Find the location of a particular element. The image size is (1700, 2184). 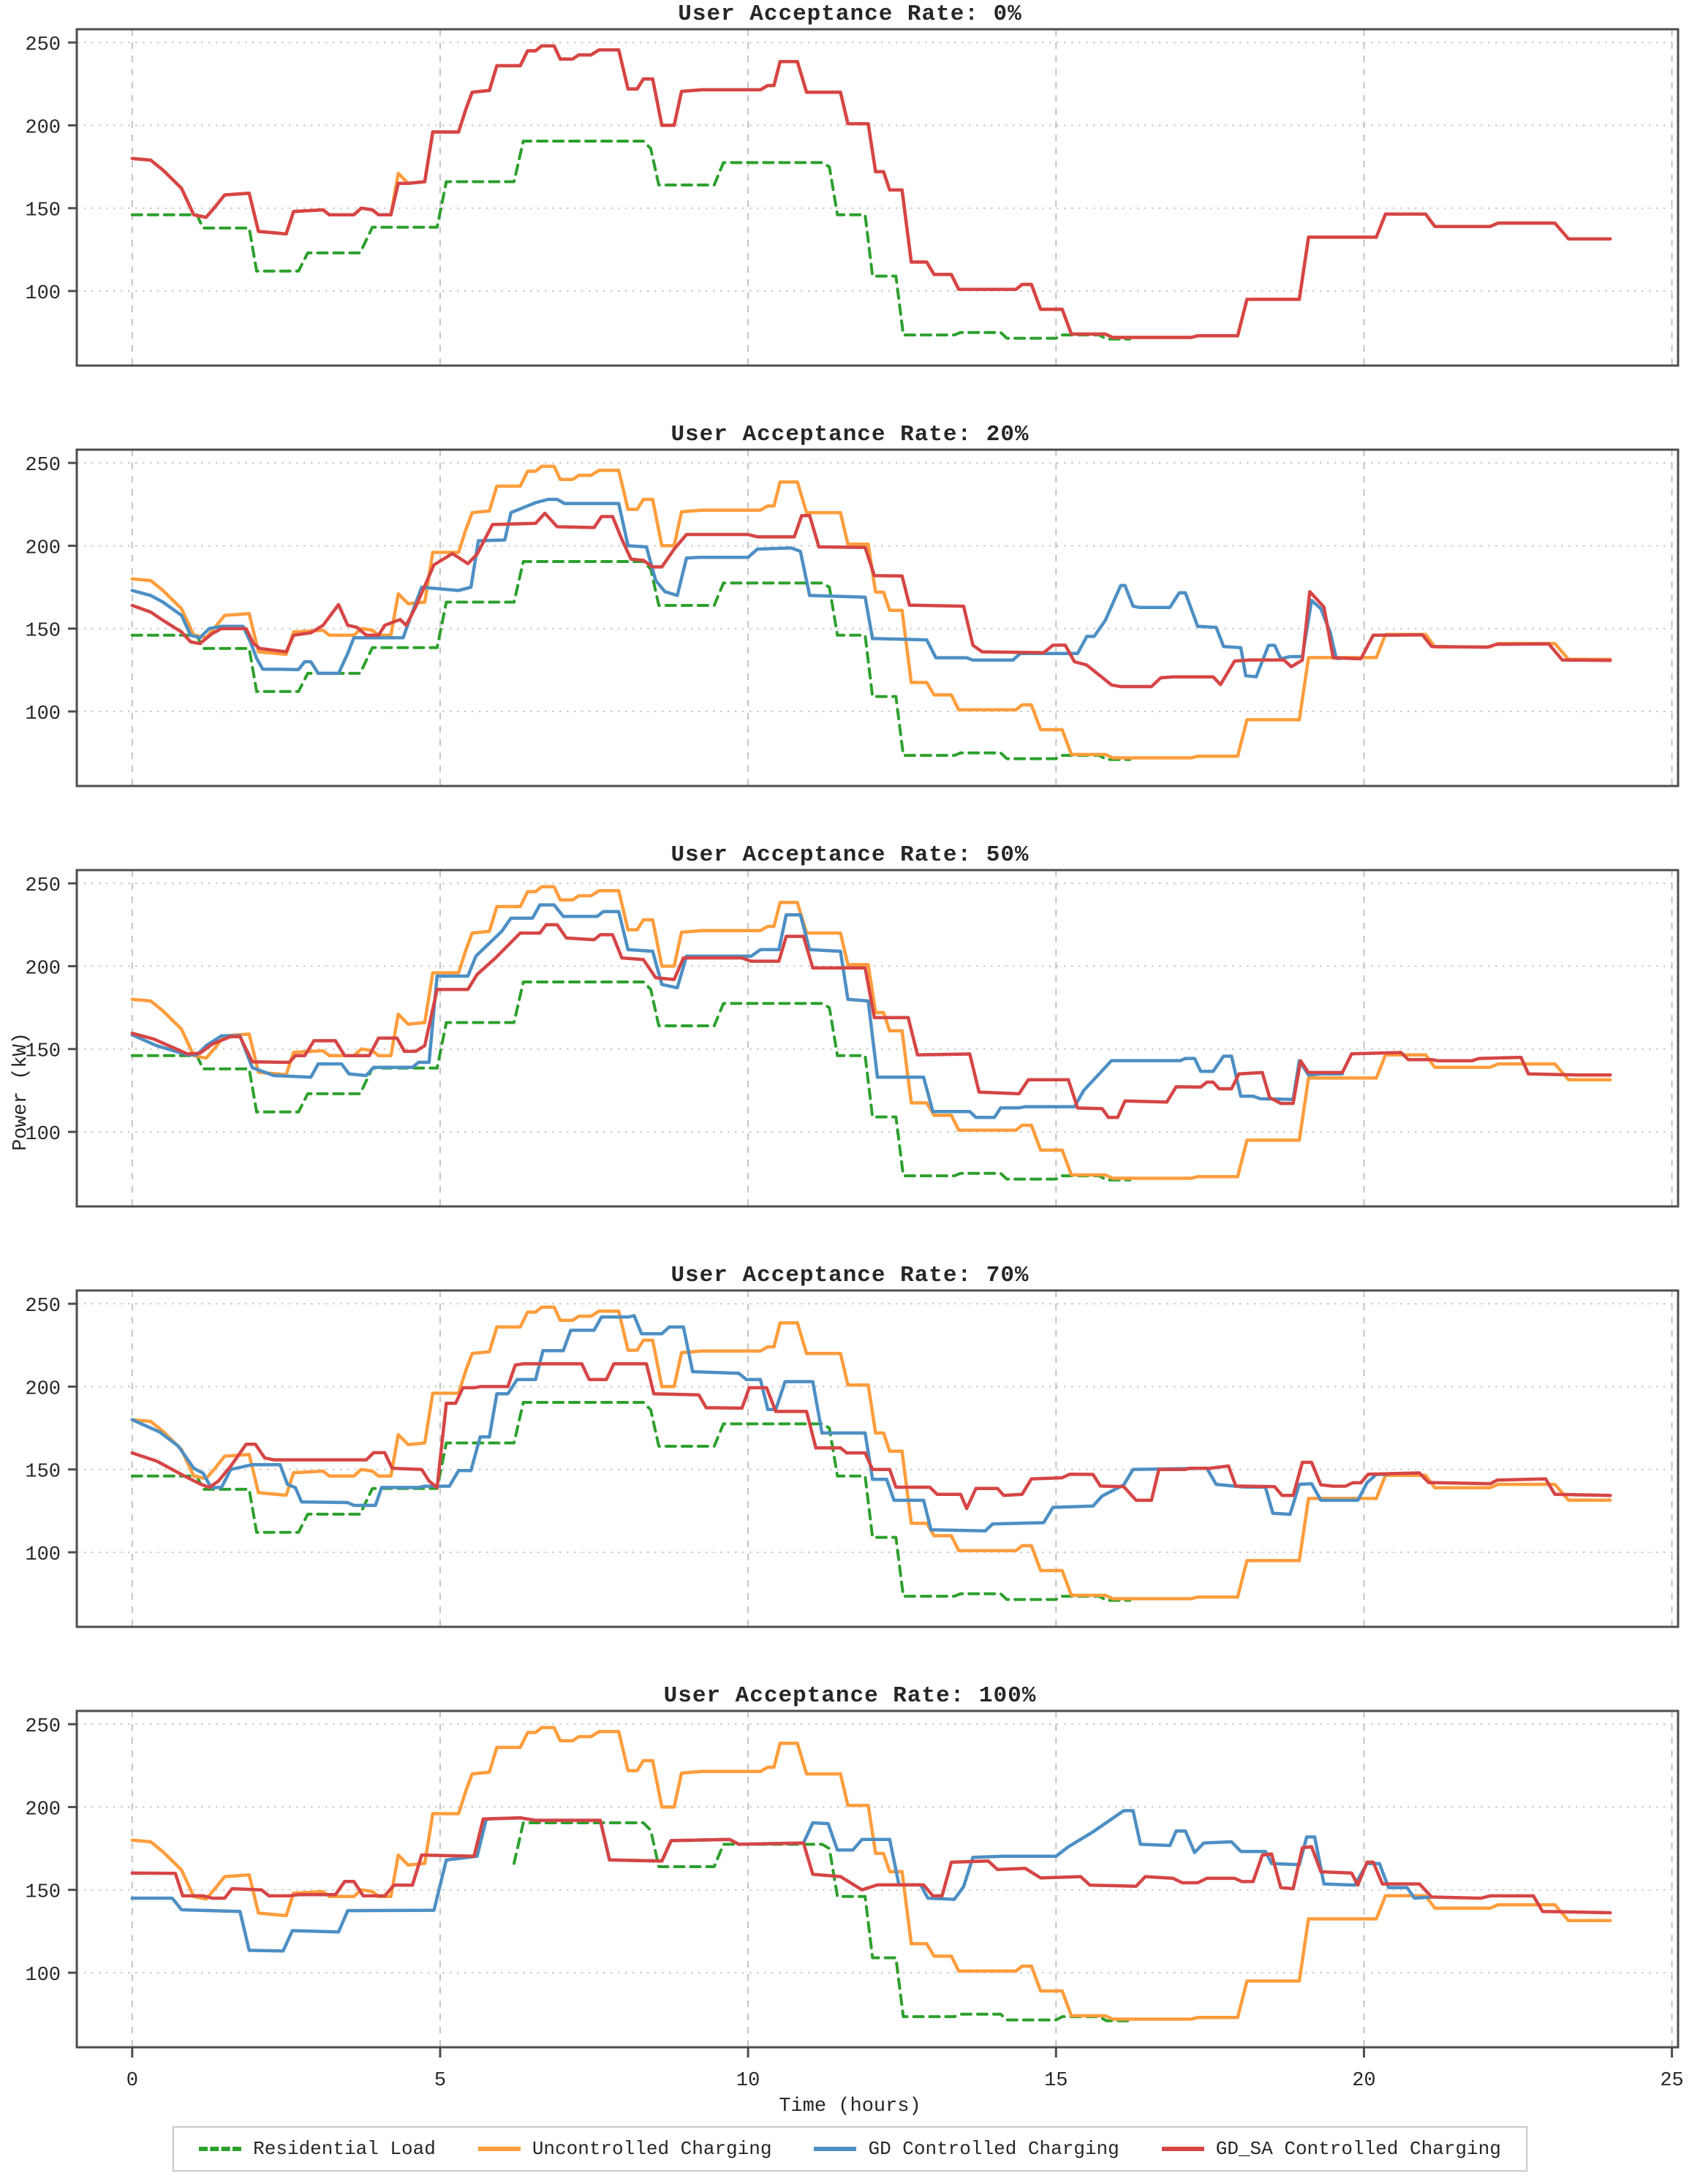

legend-item-gd-sa: GD_SA Controlled Charging is located at coordinates (1331, 2149).